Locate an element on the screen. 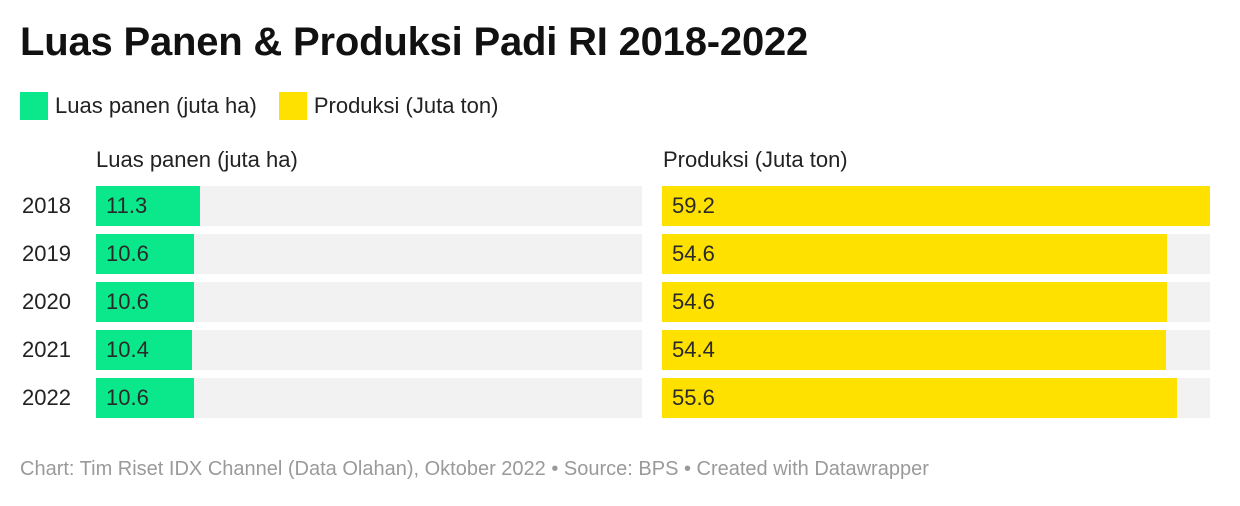  bar-track-produksi-2019: 54.6 is located at coordinates (936, 254).